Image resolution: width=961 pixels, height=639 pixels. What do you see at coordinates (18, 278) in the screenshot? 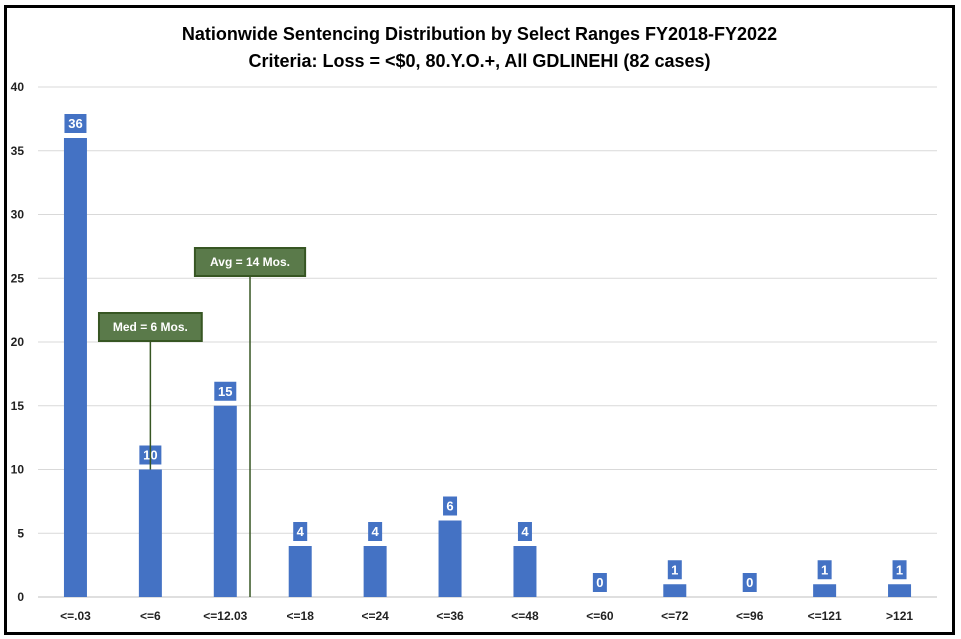
I see `y-tick-label: 25` at bounding box center [18, 278].